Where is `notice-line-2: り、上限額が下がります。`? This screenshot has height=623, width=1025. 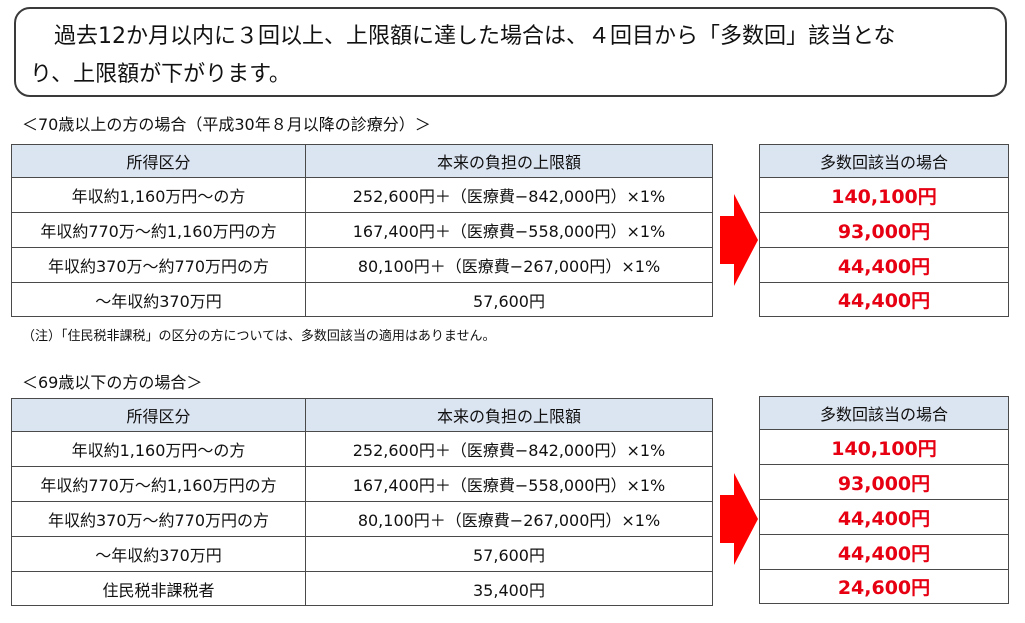
notice-line-2: り、上限額が下がります。 is located at coordinates (160, 74).